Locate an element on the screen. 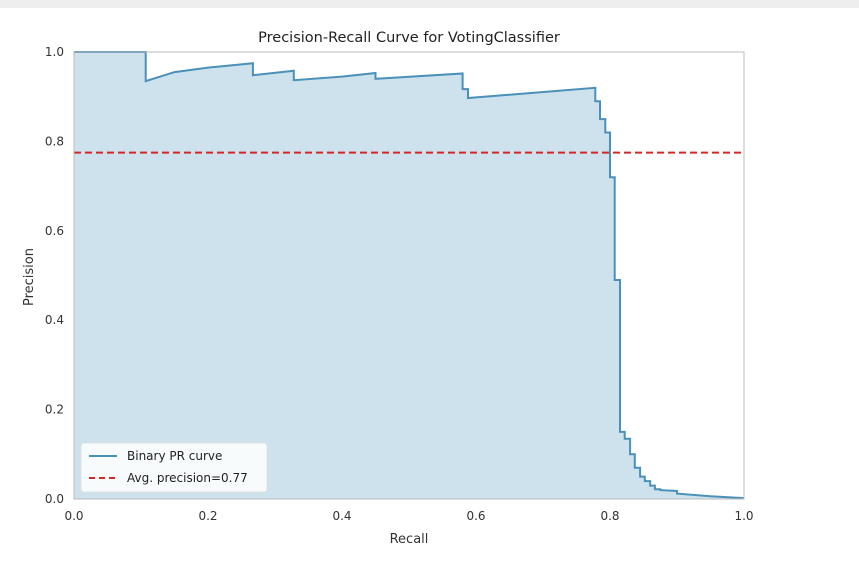  y-axis-label: Precision is located at coordinates (29, 277).